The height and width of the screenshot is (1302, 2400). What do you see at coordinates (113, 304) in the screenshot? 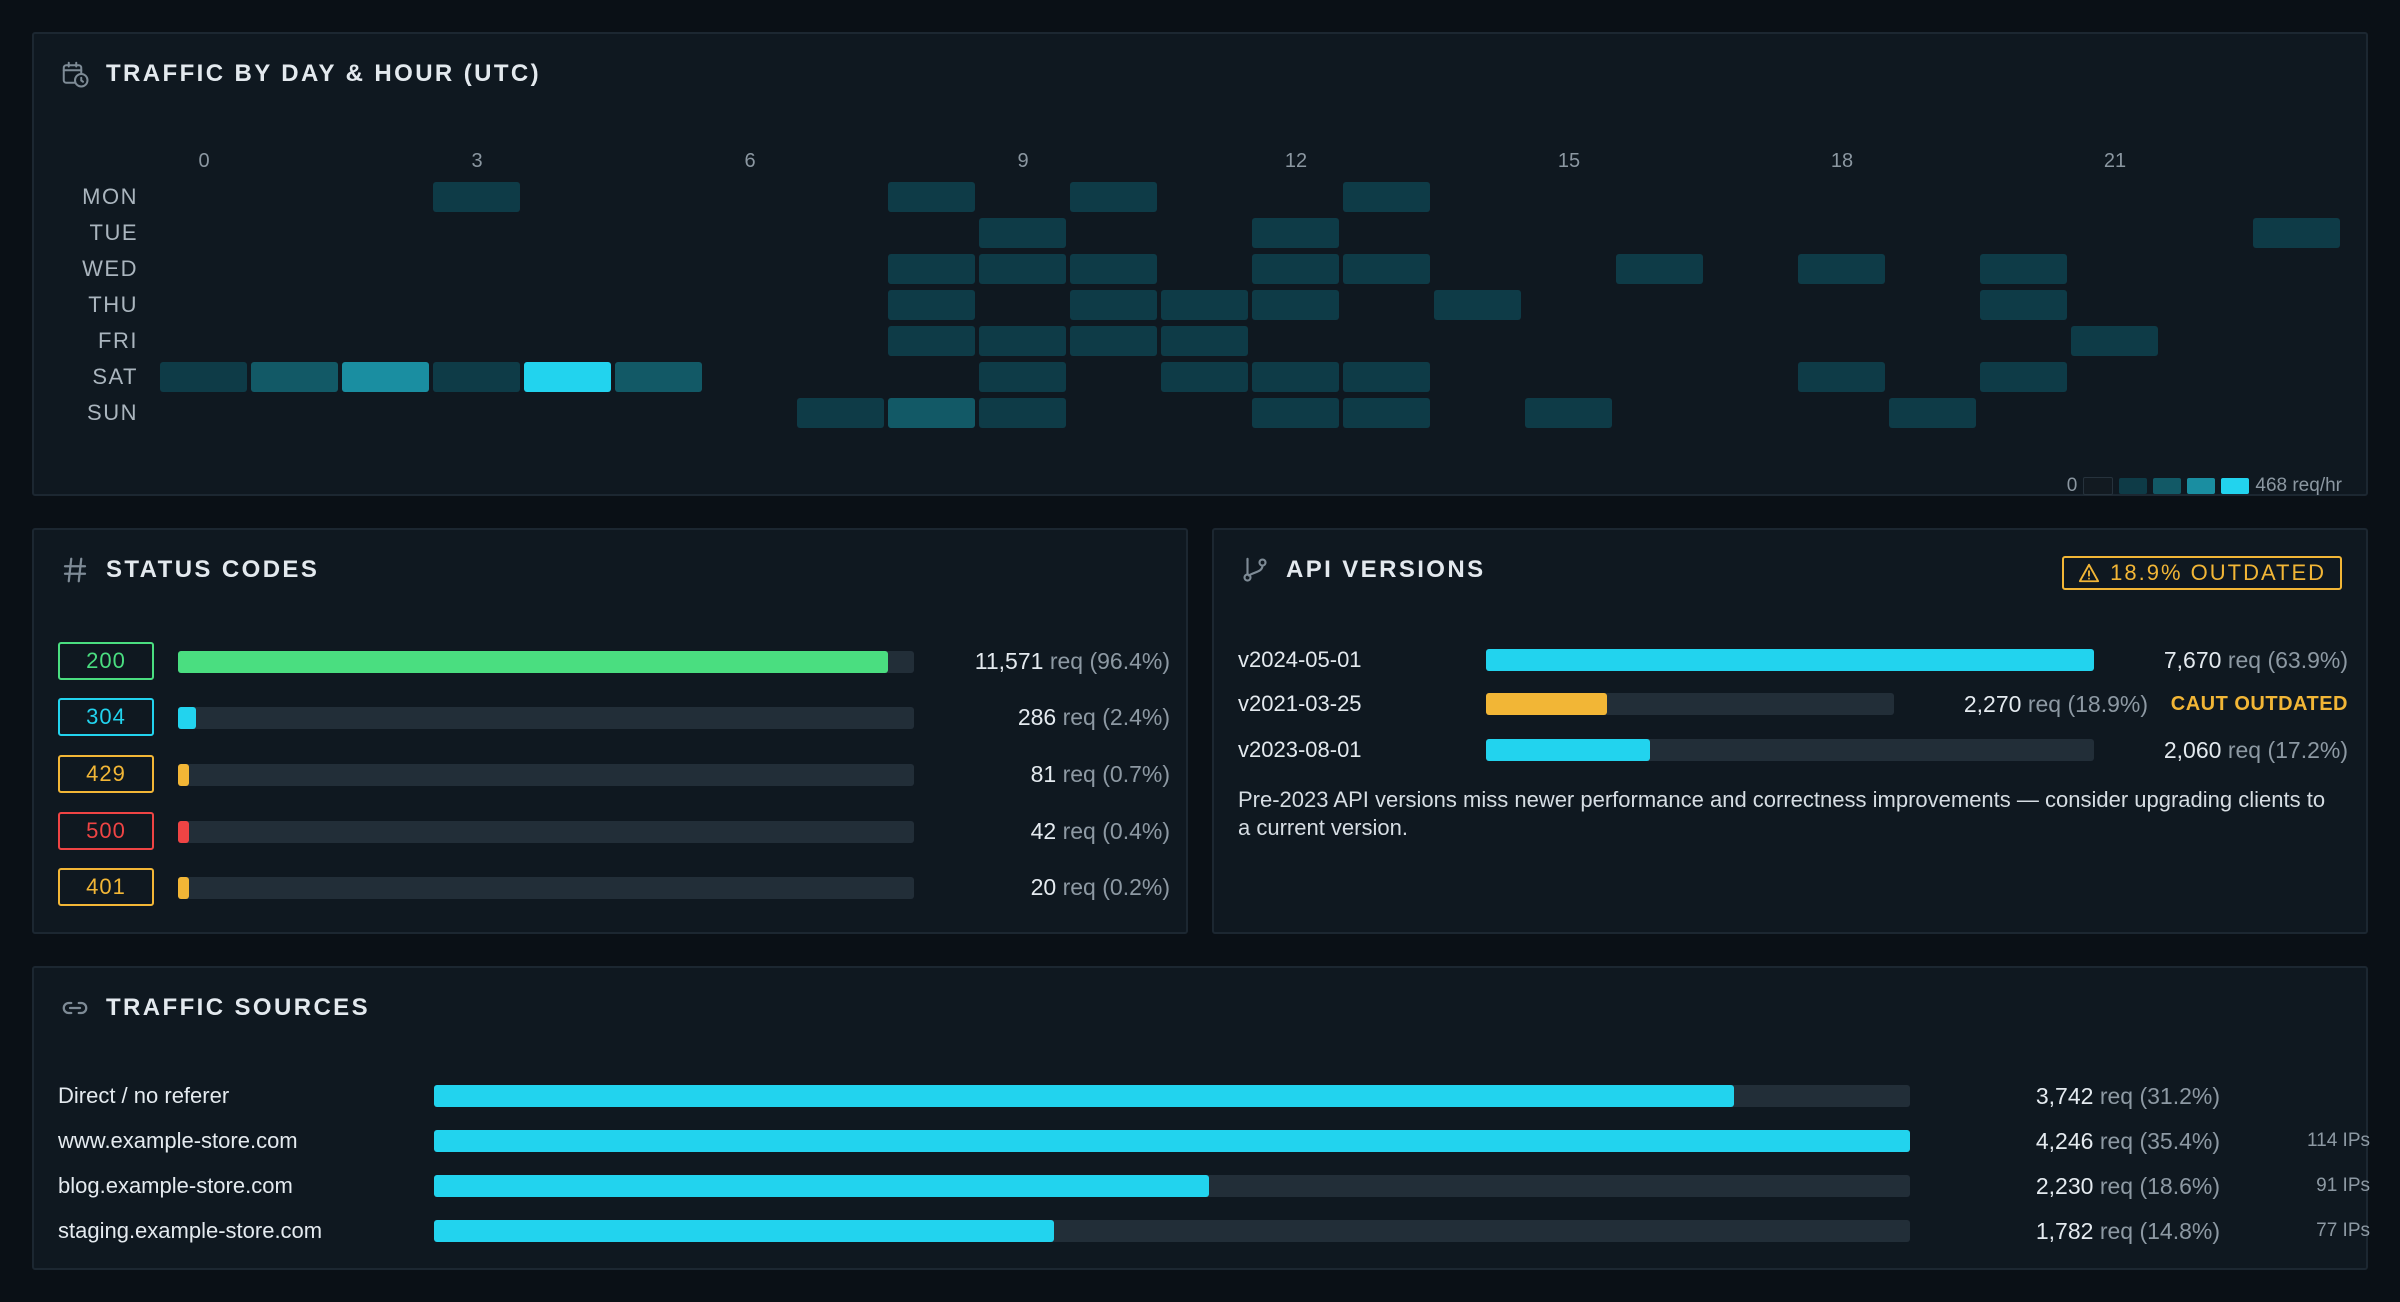
I see `heatmap-day-label: THU` at bounding box center [113, 304].